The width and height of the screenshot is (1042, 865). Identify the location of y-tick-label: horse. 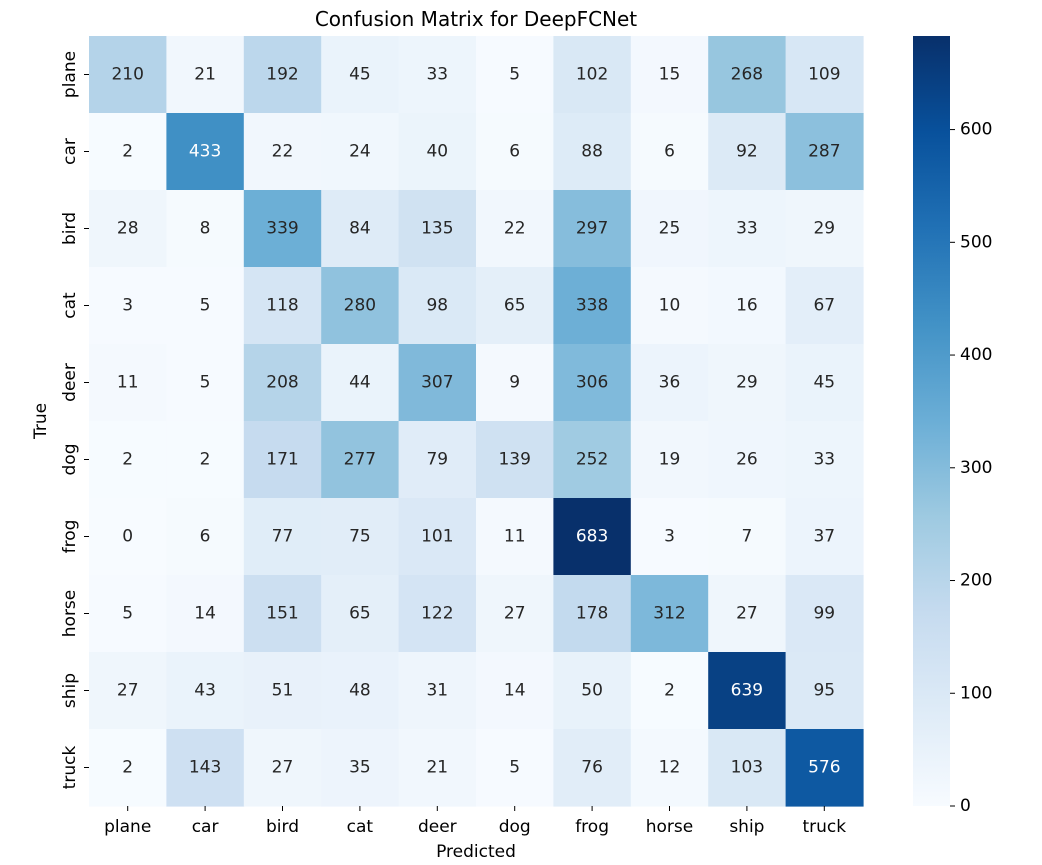
(70, 613).